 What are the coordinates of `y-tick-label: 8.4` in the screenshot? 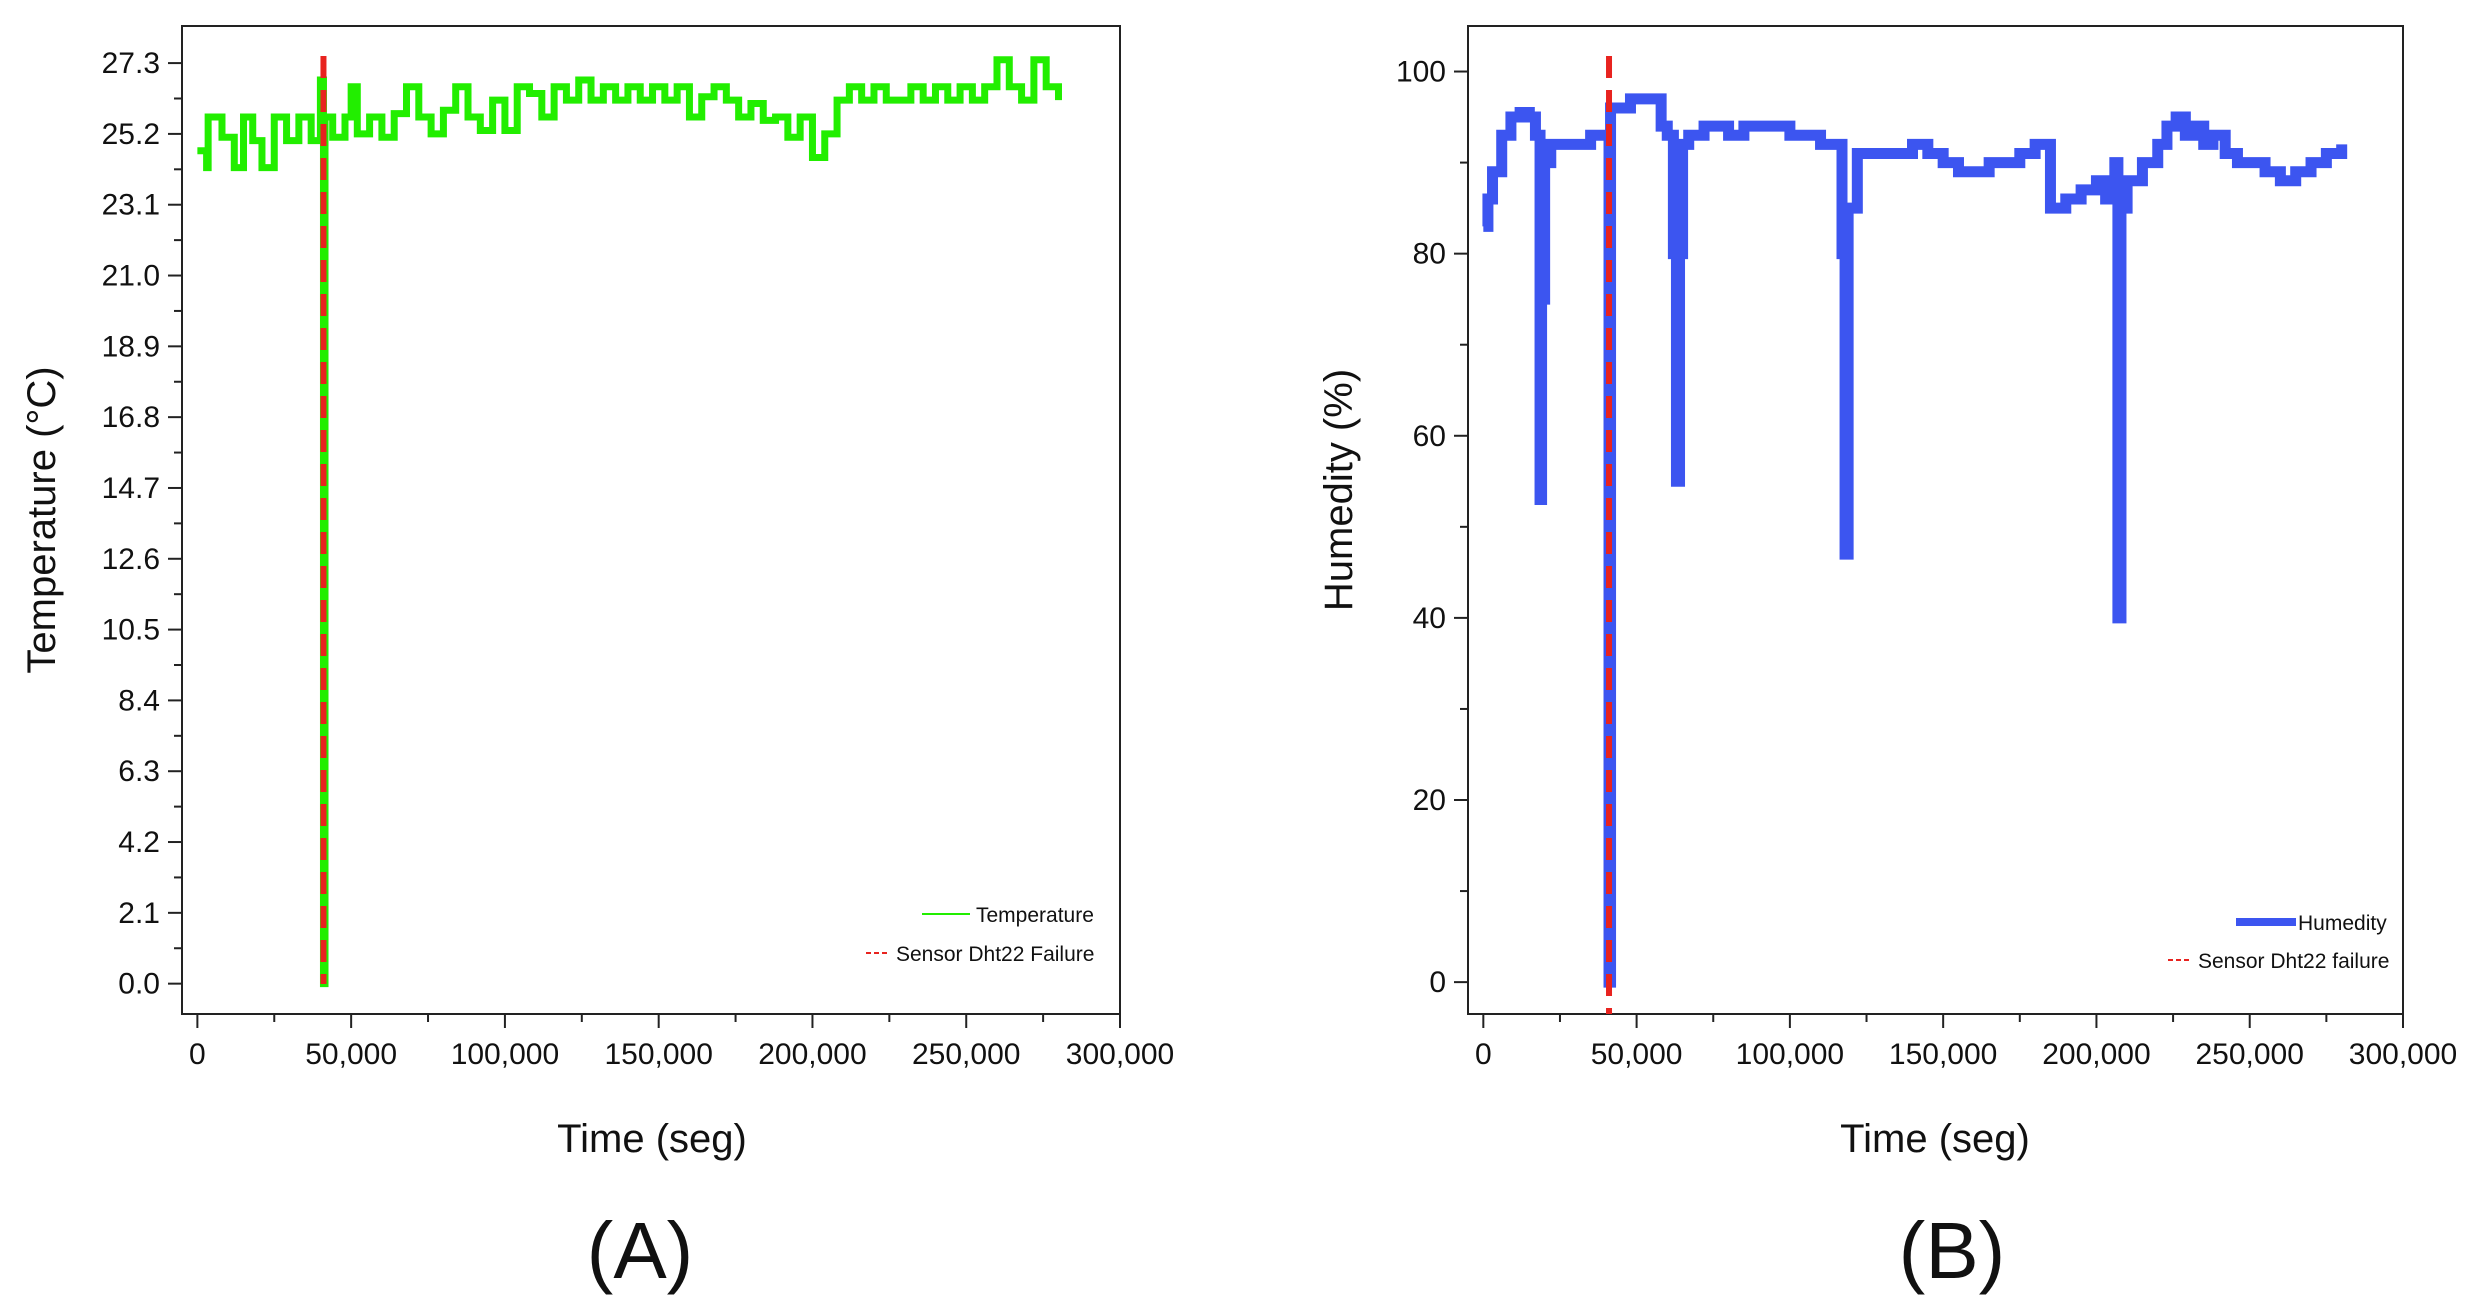 It's located at (139, 700).